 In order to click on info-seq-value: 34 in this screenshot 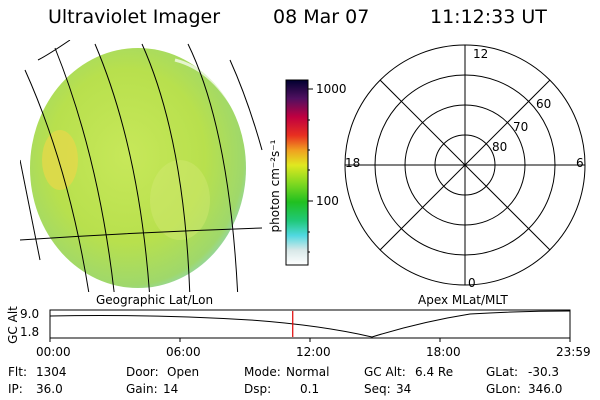, I will do `click(404, 389)`.